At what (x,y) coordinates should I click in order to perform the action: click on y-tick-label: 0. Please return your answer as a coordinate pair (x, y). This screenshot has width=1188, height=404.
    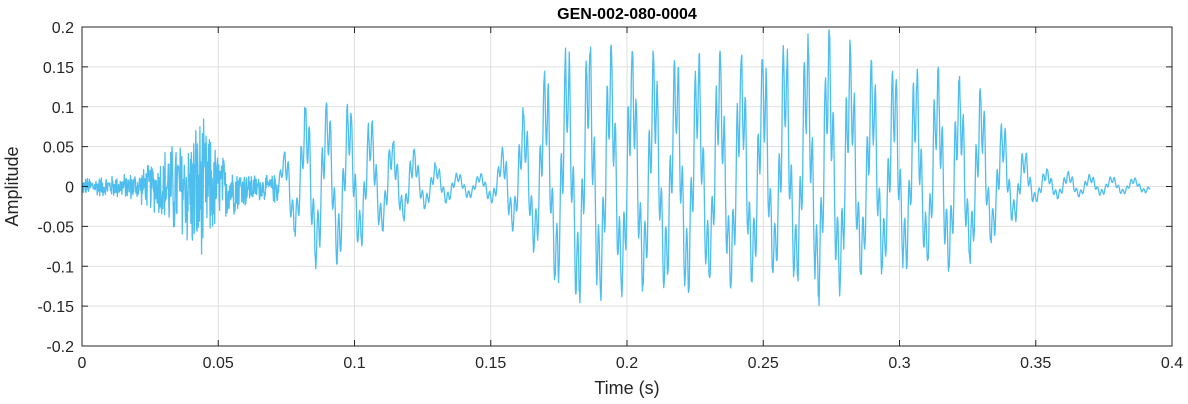
    Looking at the image, I should click on (69, 188).